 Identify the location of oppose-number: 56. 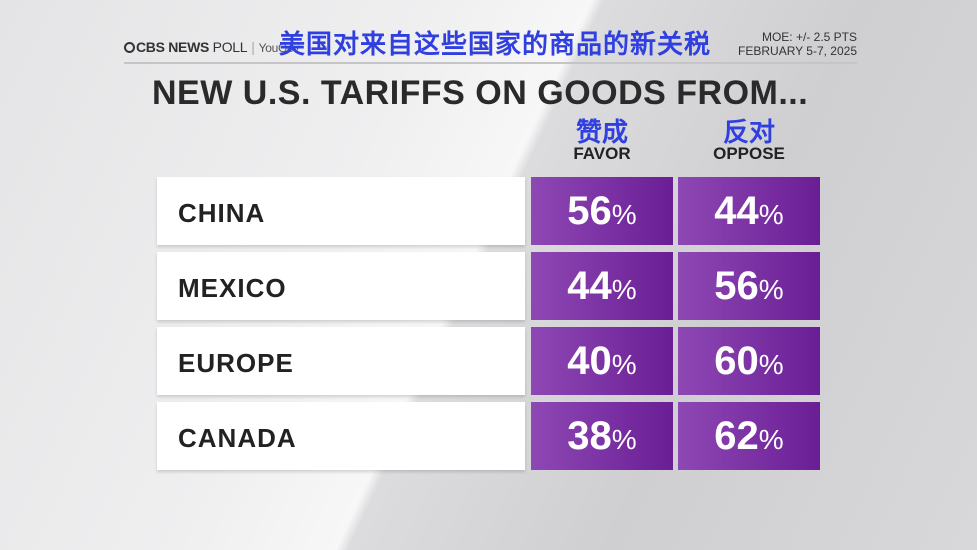
(736, 286).